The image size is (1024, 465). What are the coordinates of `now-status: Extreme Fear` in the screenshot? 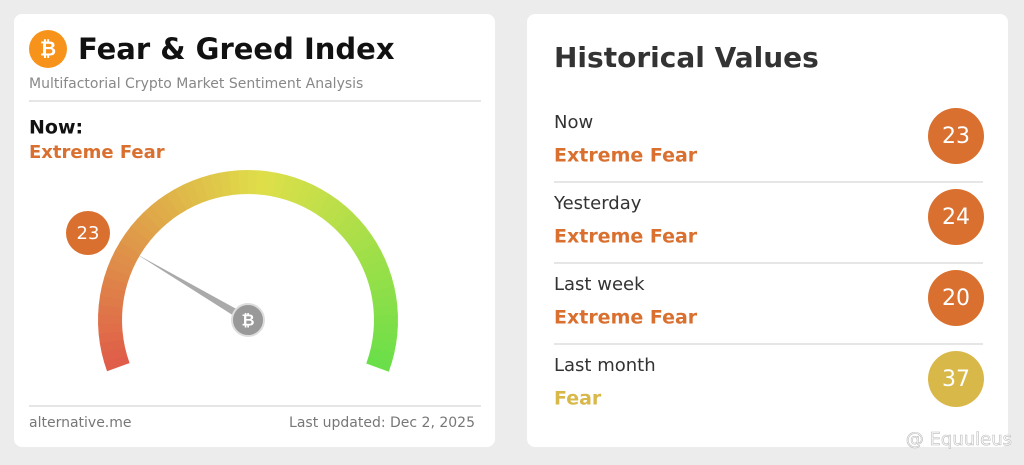 It's located at (97, 152).